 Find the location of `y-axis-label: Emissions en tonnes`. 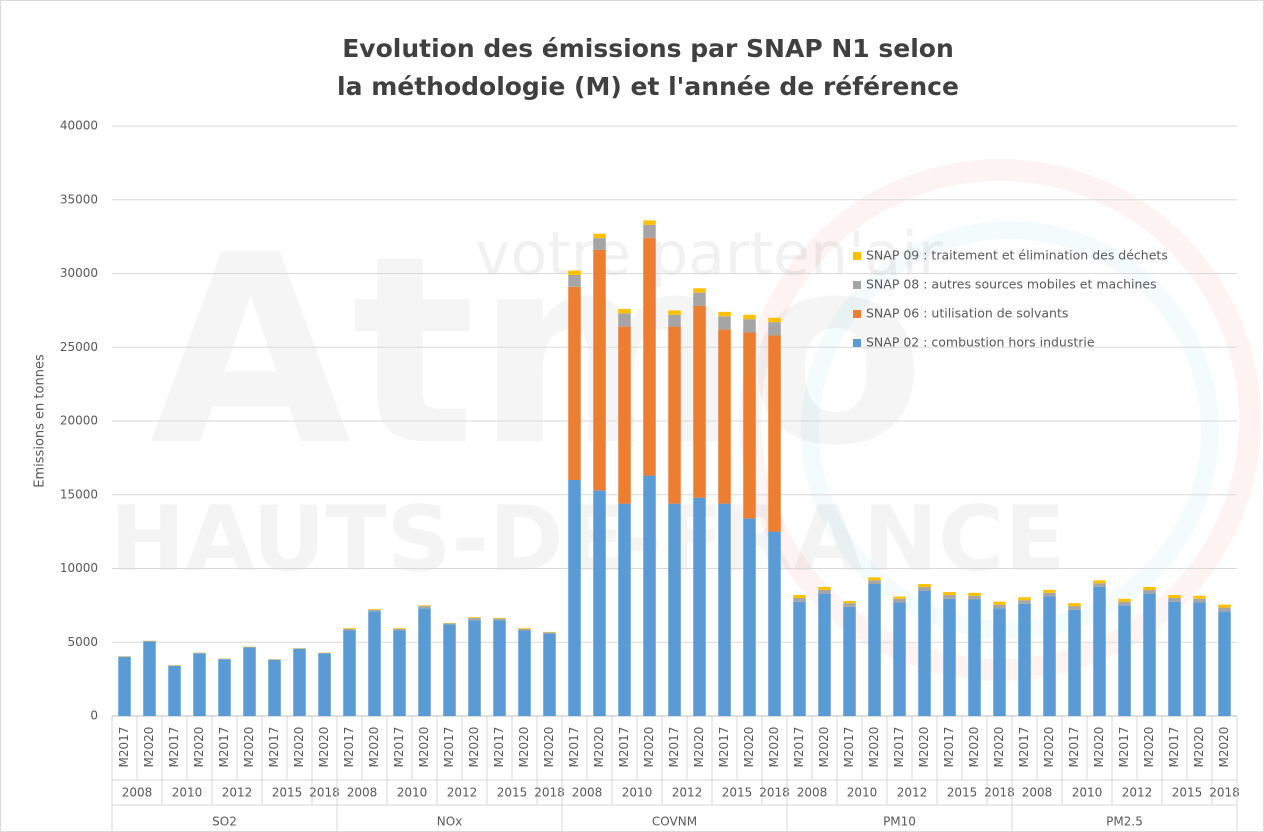

y-axis-label: Emissions en tonnes is located at coordinates (40, 421).